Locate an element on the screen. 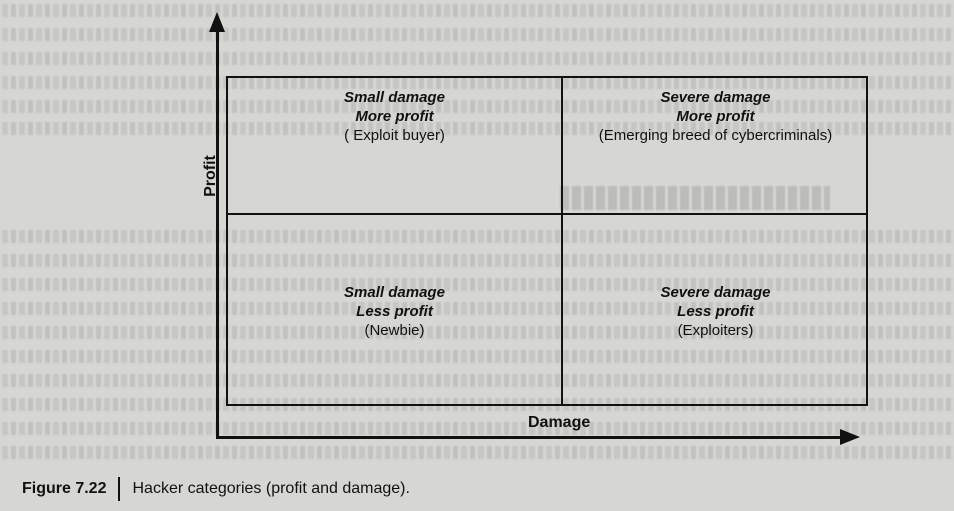 The width and height of the screenshot is (954, 511). quadrant-bottom-left: Small damage Less profit (Newbie) is located at coordinates (394, 311).